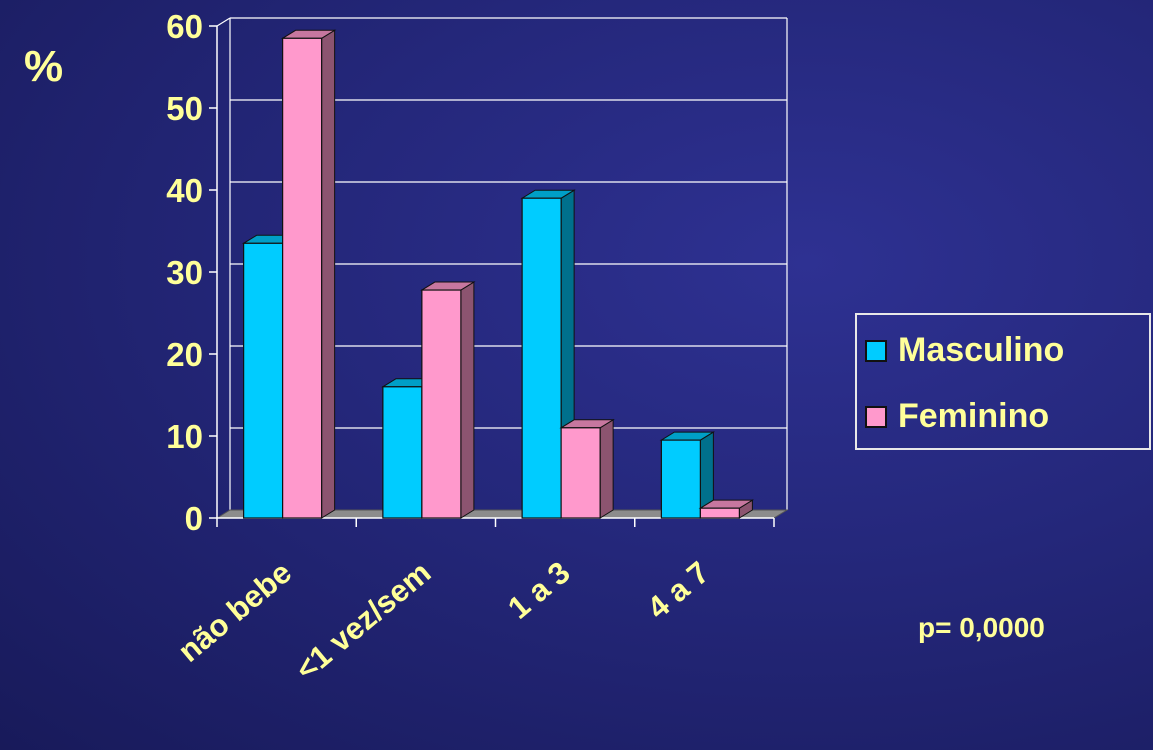 This screenshot has width=1153, height=750. What do you see at coordinates (981, 350) in the screenshot?
I see `legend-label-masculino: Masculino` at bounding box center [981, 350].